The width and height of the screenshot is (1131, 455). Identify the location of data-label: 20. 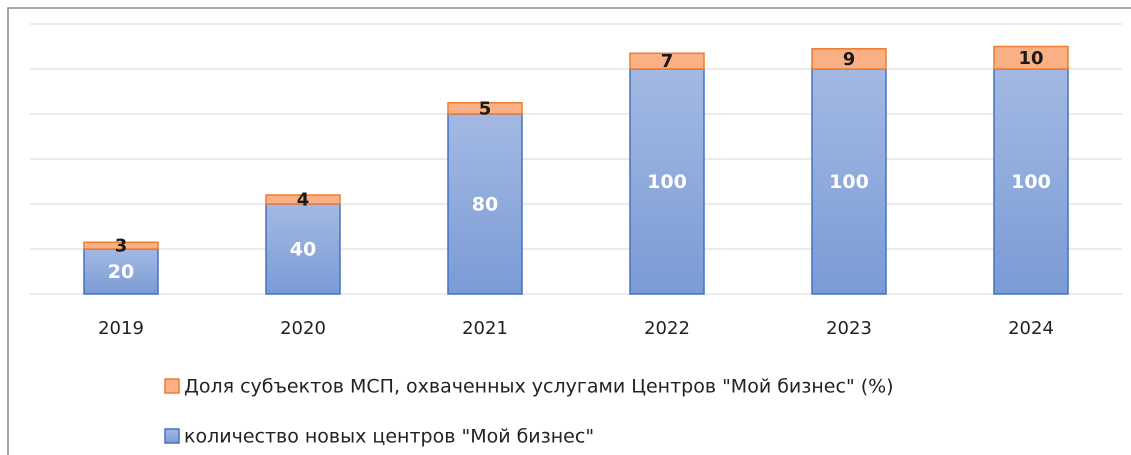
(121, 272).